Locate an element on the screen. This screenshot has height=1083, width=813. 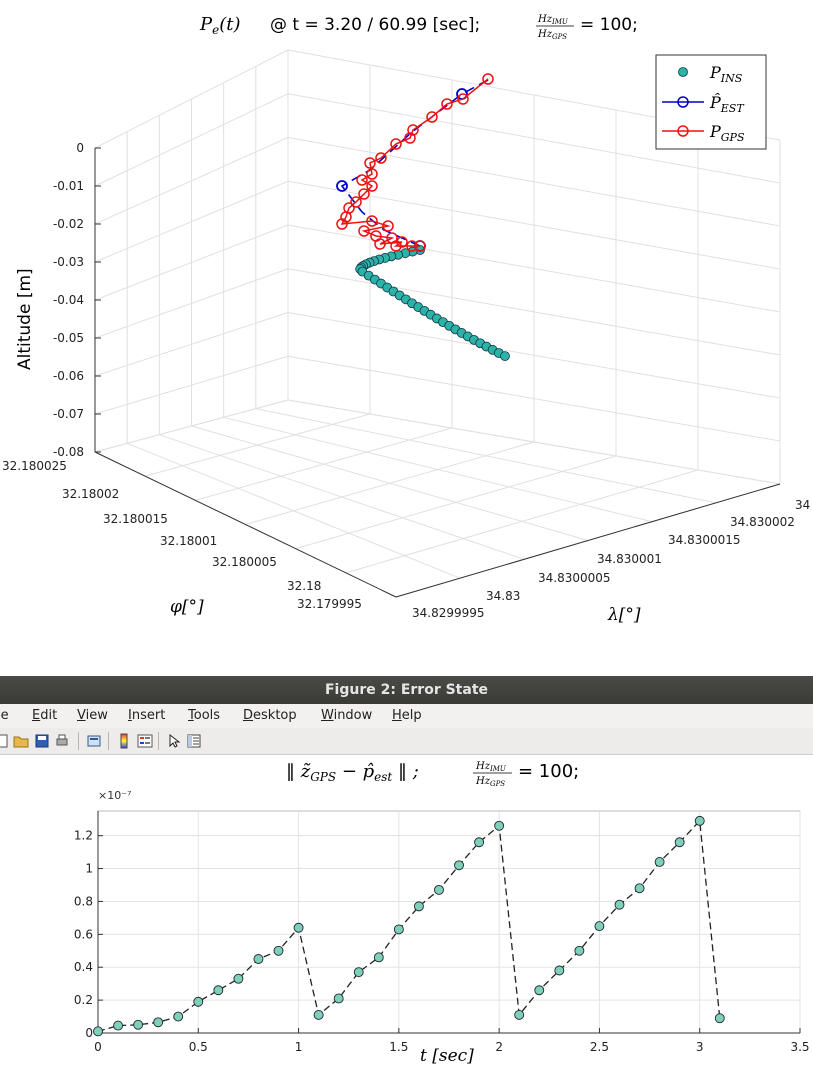
property-editor-icon is located at coordinates (194, 741).